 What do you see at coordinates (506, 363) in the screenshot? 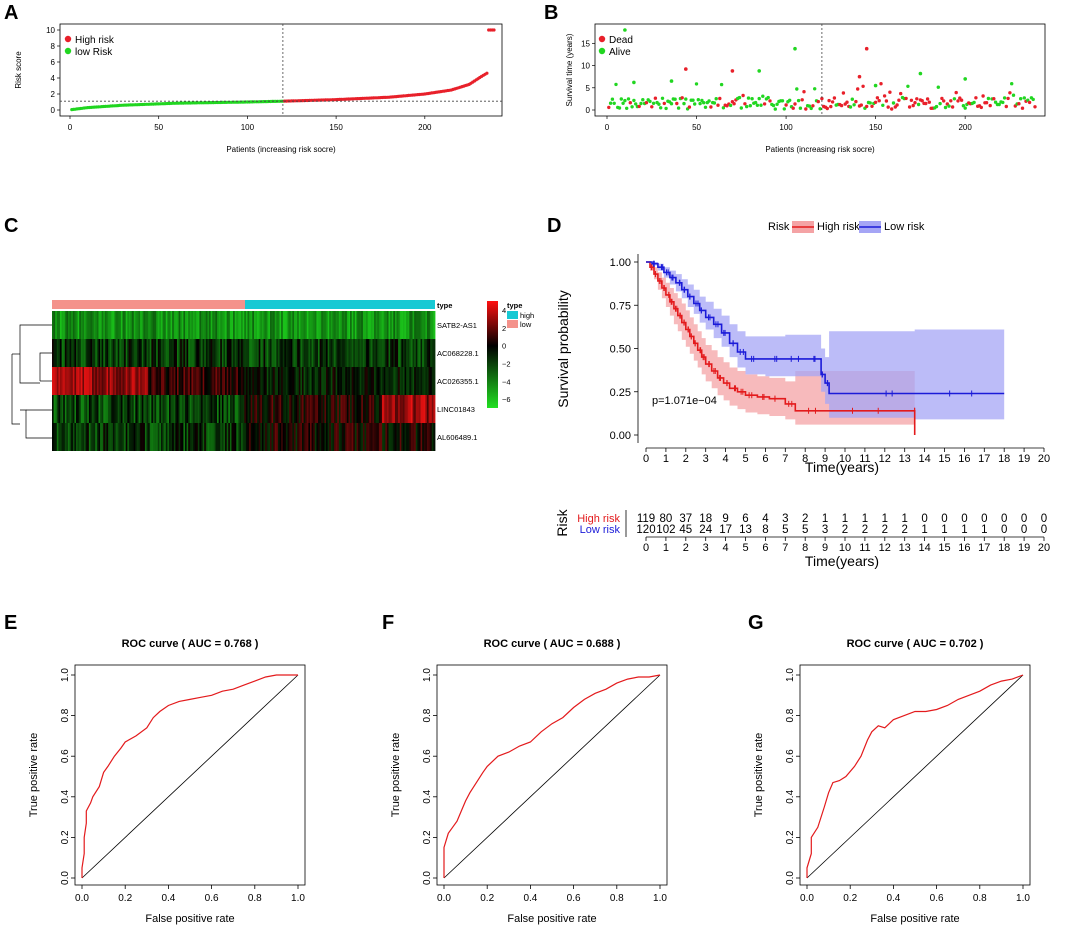
I see `color-scale-tick-label: −2` at bounding box center [506, 363].